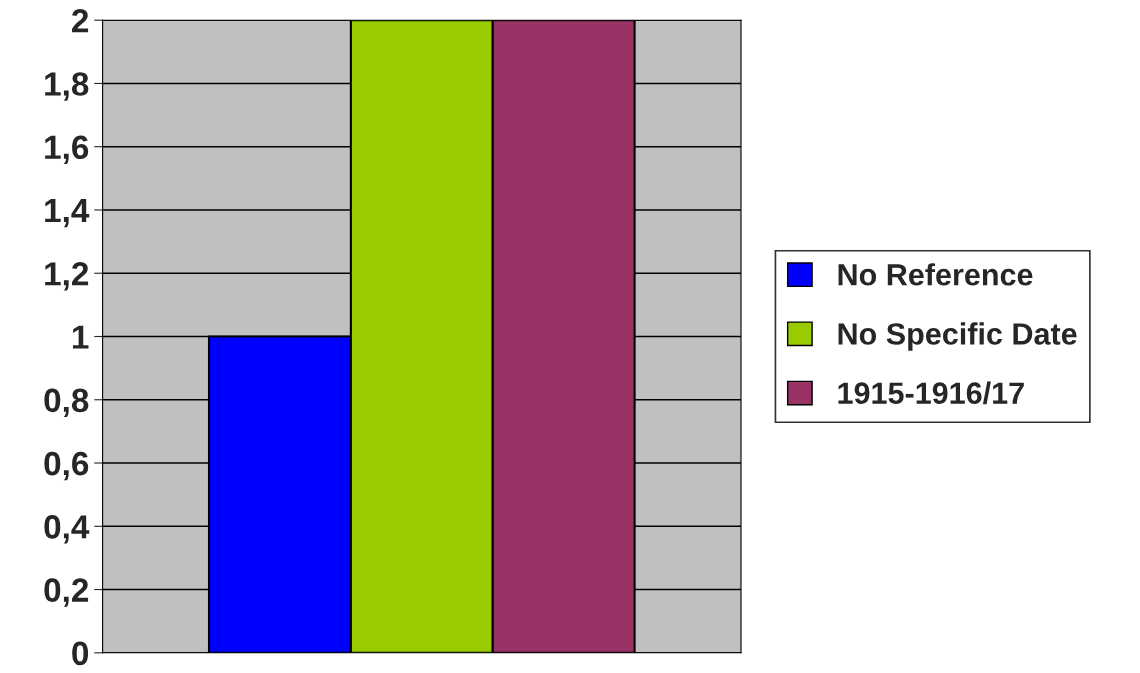 The height and width of the screenshot is (673, 1140). I want to click on y-tick-label: 1,8, so click(67, 86).